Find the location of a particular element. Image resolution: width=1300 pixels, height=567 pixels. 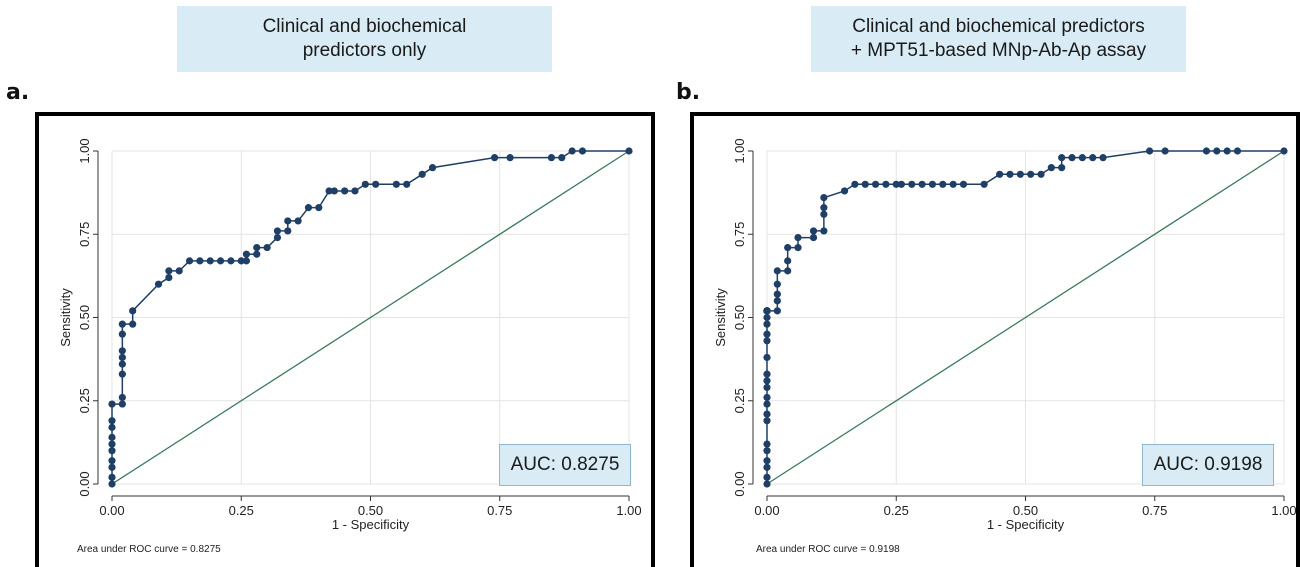

auc-badge-a: AUC: 0.8275 is located at coordinates (565, 465).